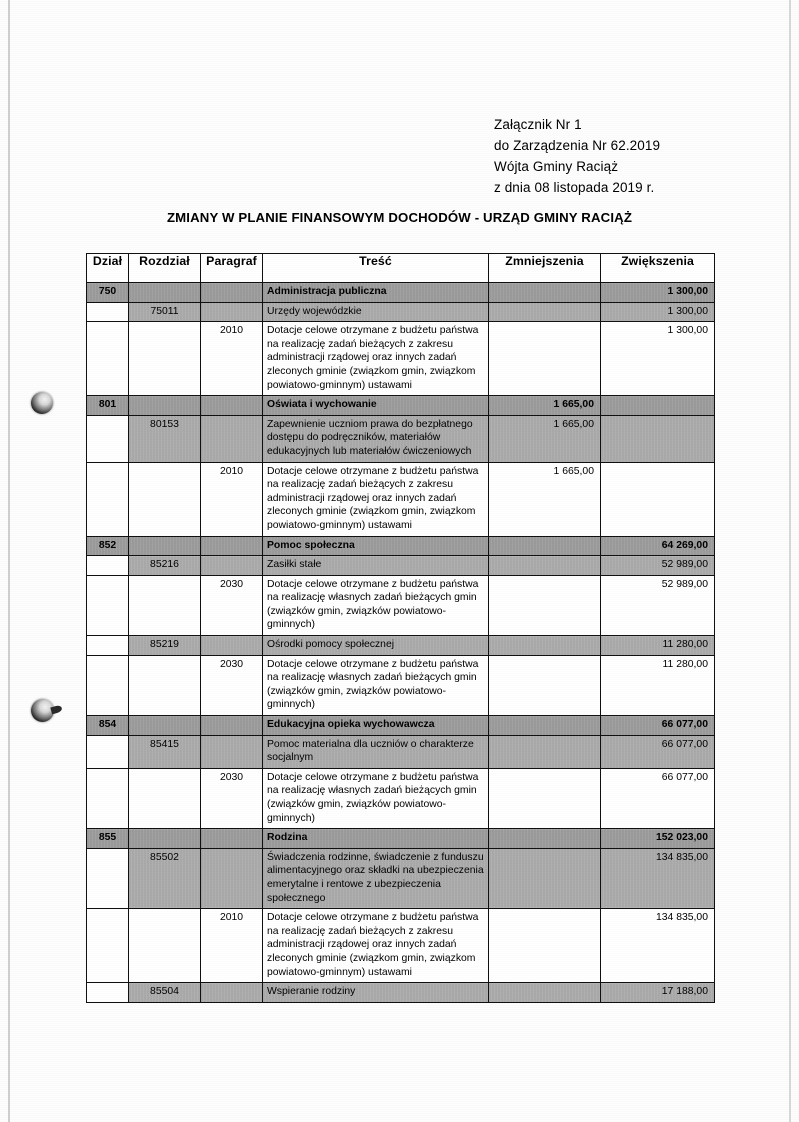 The image size is (799, 1122). I want to click on cell-zwiekszenia: 134 835,00, so click(657, 878).